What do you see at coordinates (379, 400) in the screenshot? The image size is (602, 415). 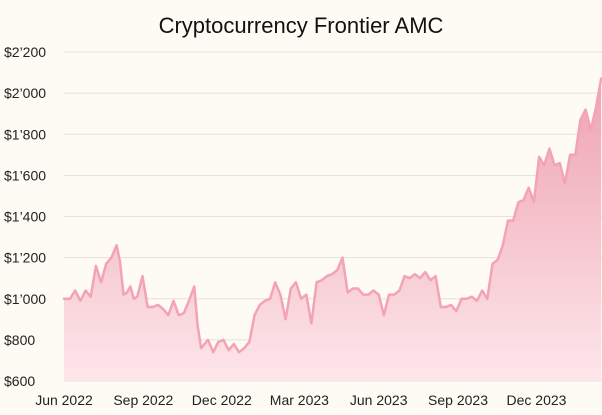 I see `x-tick-label: Jun 2023` at bounding box center [379, 400].